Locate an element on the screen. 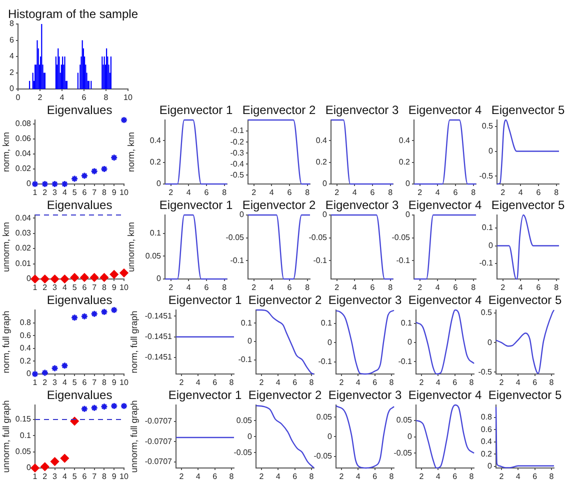 Image resolution: width=575 pixels, height=483 pixels. x-tick-label: 1 is located at coordinates (35, 287).